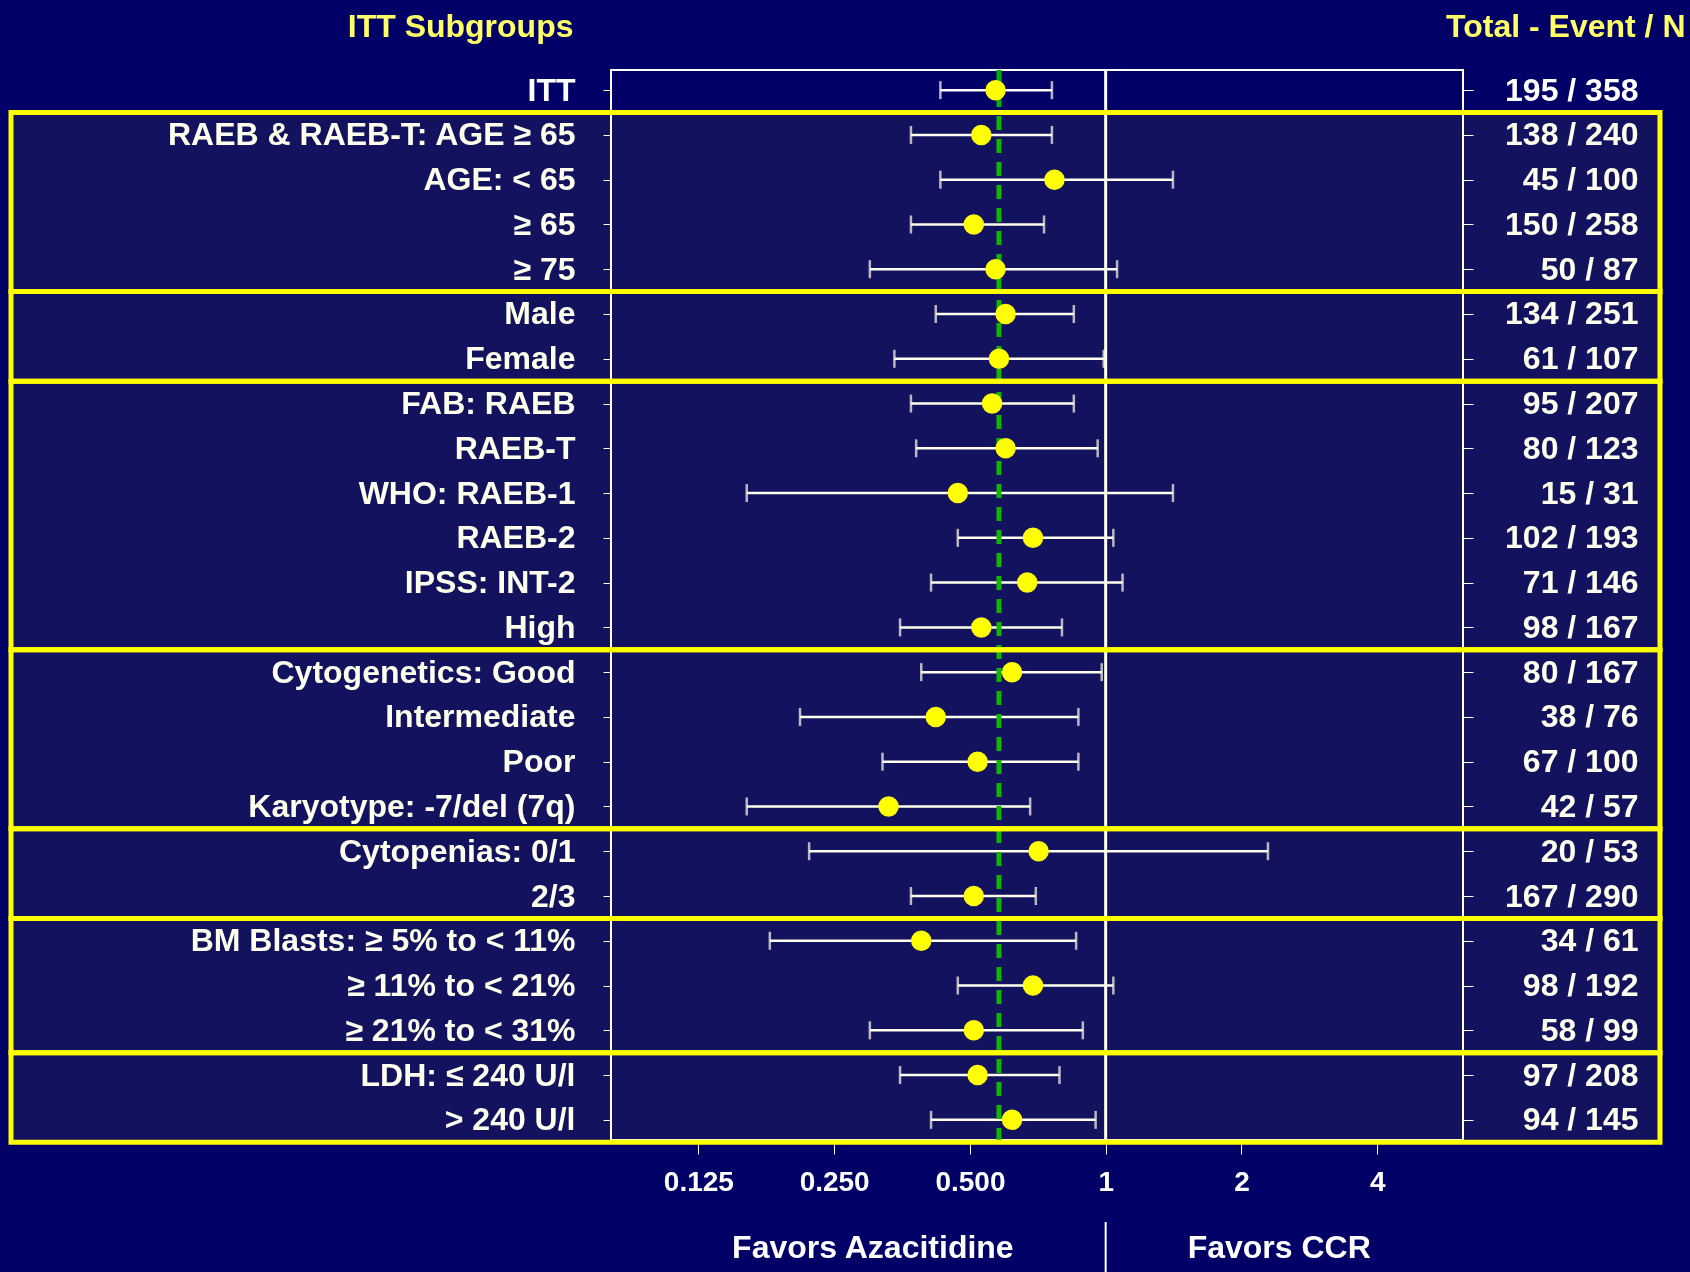 The image size is (1690, 1272). I want to click on y-tick-label: Male, so click(540, 313).